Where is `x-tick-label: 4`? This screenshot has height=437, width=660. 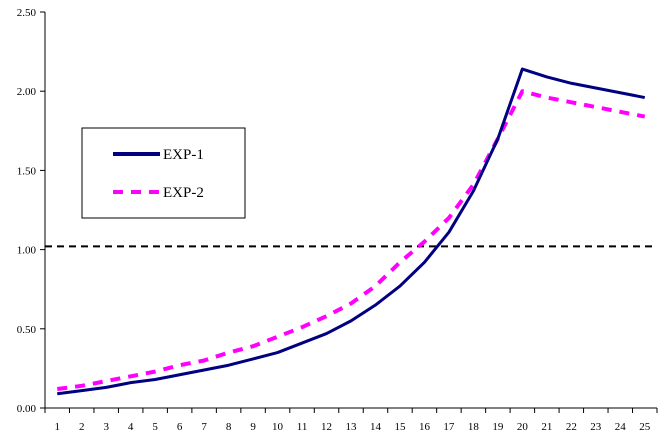
x-tick-label: 4 is located at coordinates (131, 427).